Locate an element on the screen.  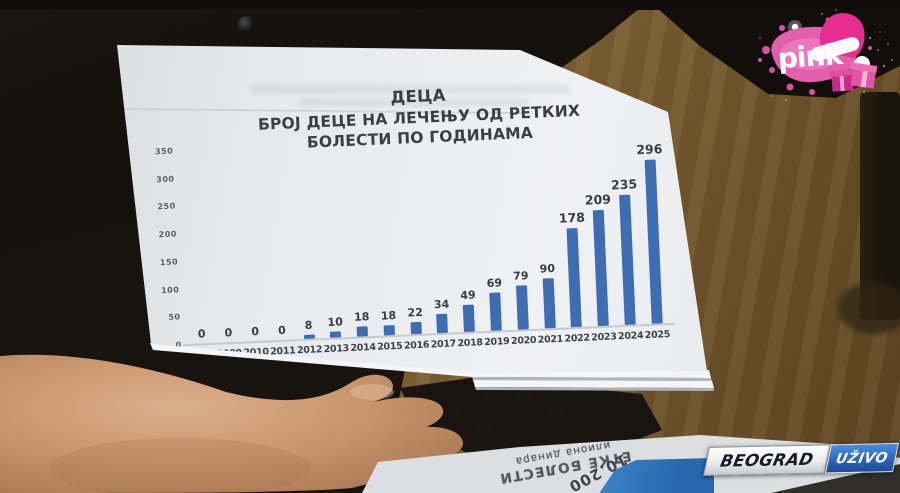
sparkle-dot is located at coordinates (795, 27).